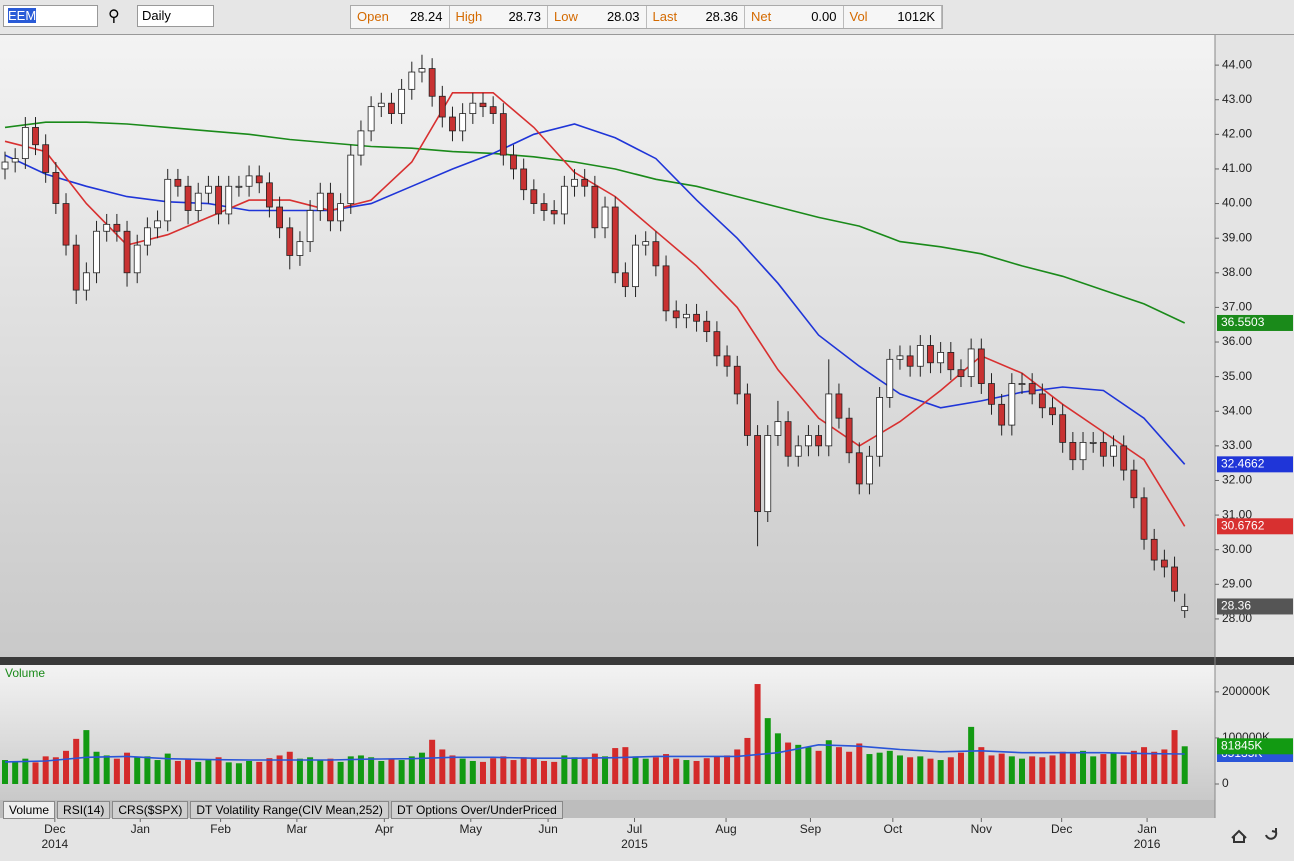 This screenshot has height=861, width=1294. What do you see at coordinates (1243, 322) in the screenshot?
I see `last-value-label: 36.5503` at bounding box center [1243, 322].